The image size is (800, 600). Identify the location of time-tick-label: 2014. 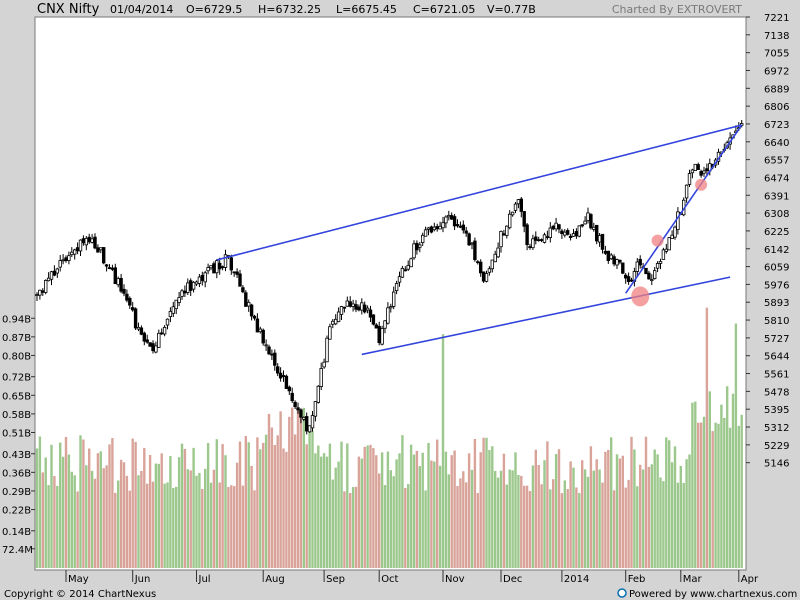
(576, 579).